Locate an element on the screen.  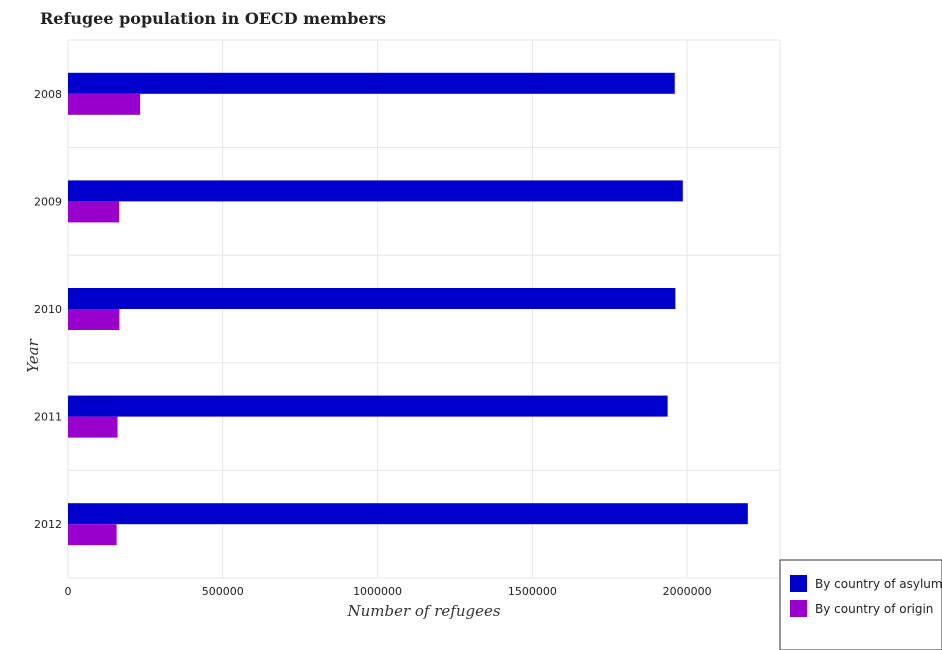
legend: By country of asylum By country of origin is located at coordinates (860, 604).